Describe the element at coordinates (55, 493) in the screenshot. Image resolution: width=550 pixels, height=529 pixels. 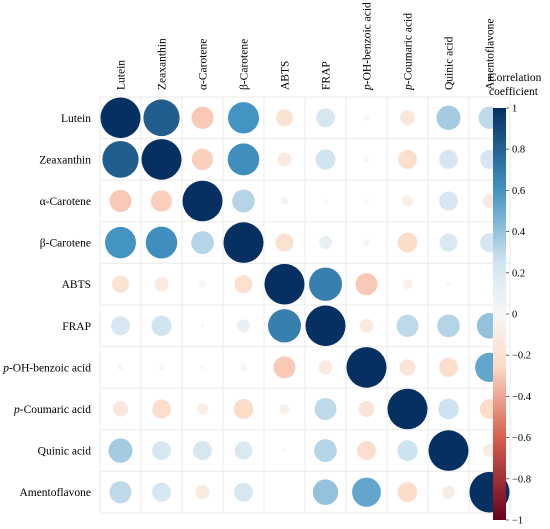
I see `row-label-10: Amentoflavone` at that location.